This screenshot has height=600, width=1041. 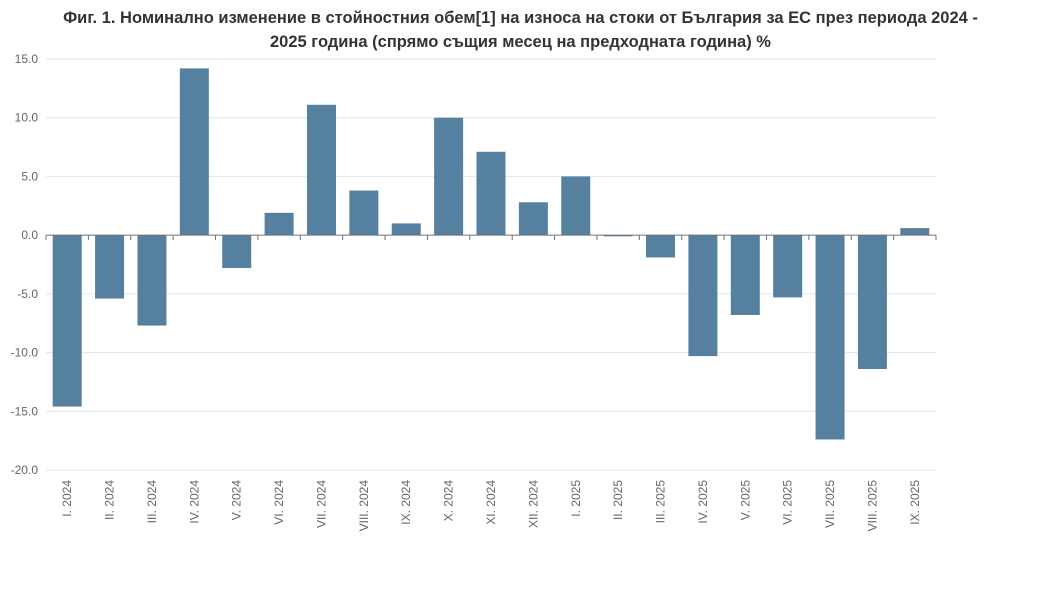 What do you see at coordinates (661, 502) in the screenshot?
I see `x-tick-label: III. 2025` at bounding box center [661, 502].